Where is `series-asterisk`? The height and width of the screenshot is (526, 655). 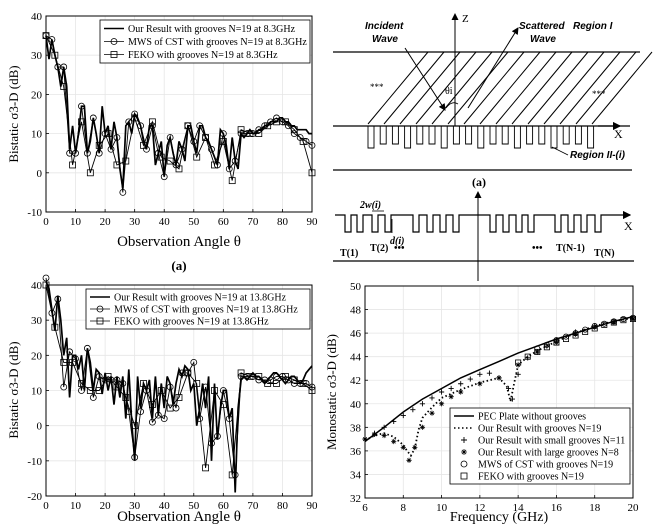 series-asterisk is located at coordinates (499, 389).